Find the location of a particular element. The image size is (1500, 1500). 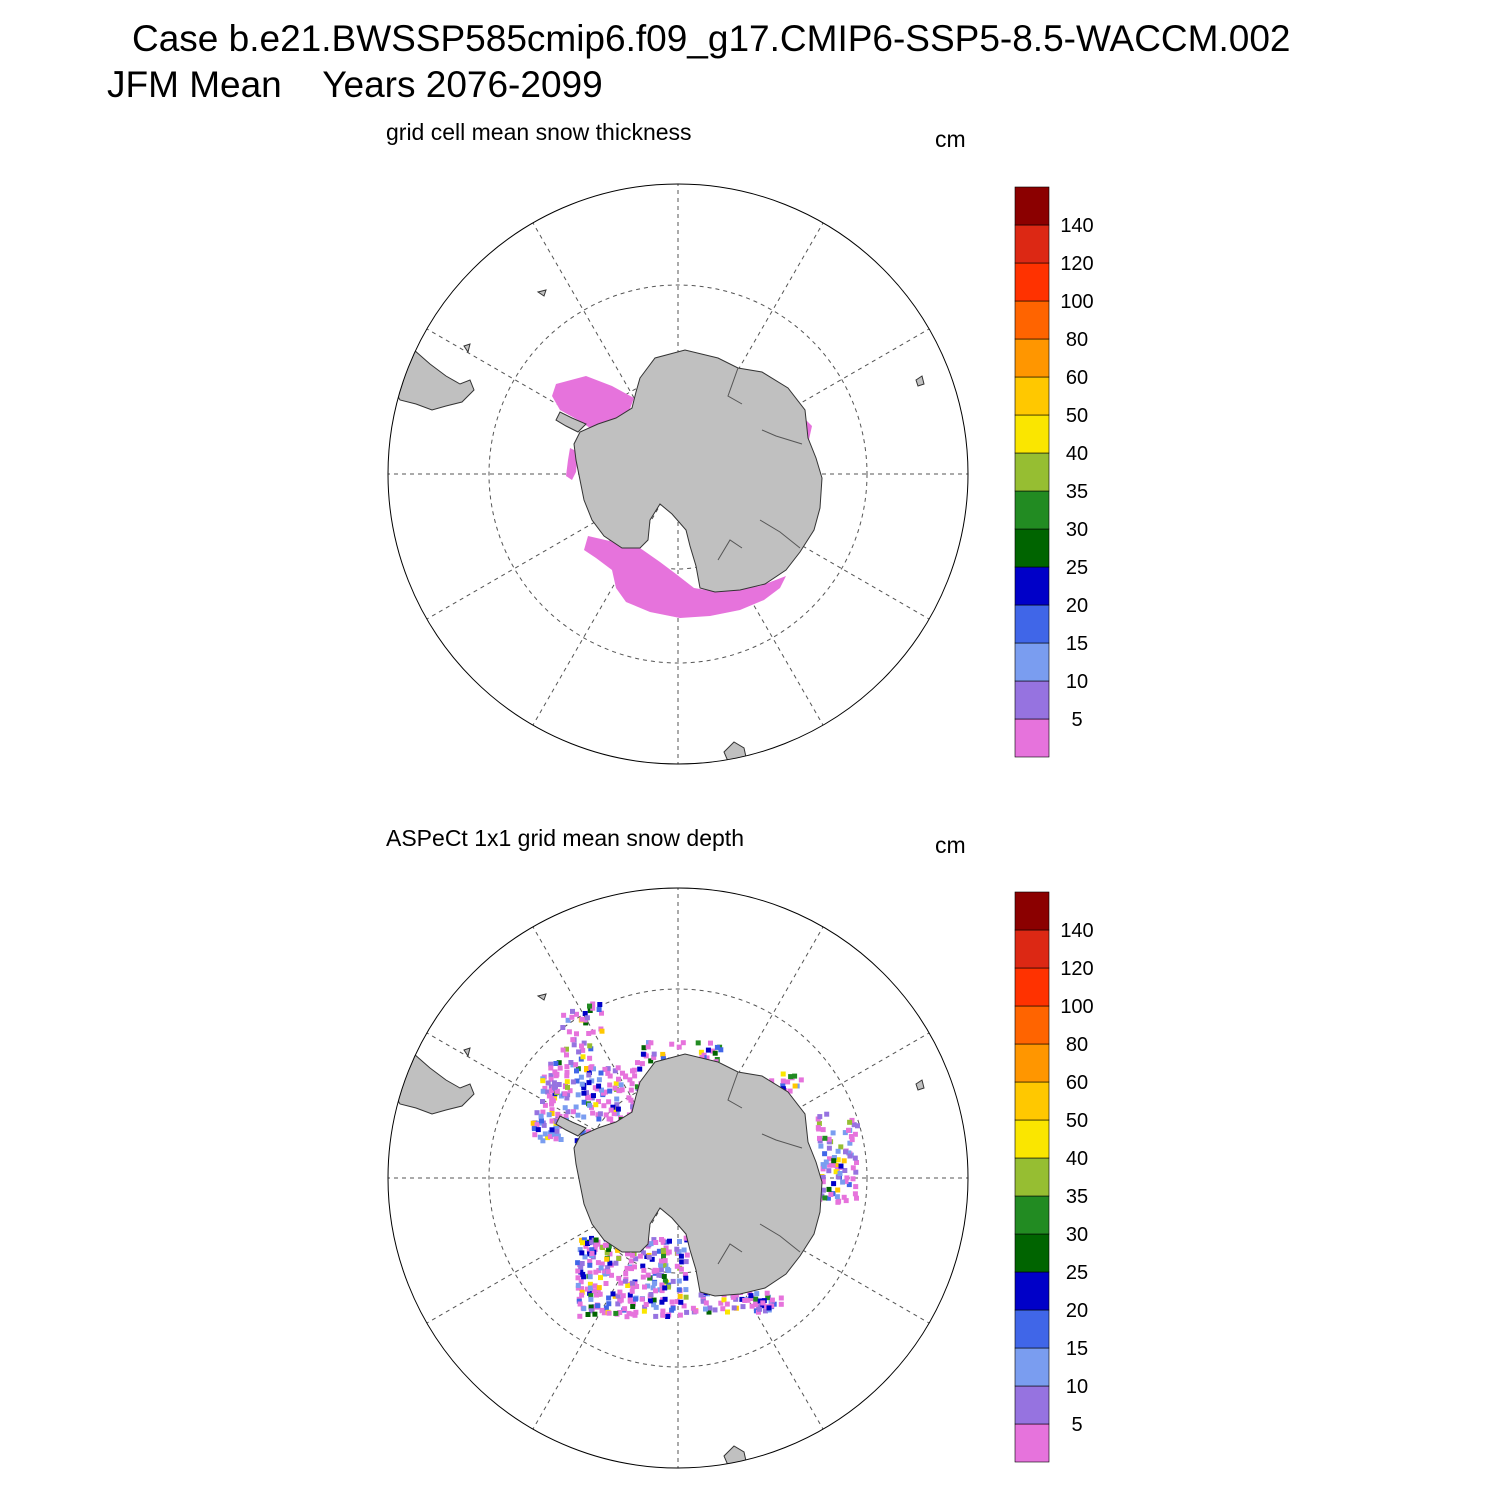

colorbar-label: 100 is located at coordinates (1076, 1007).